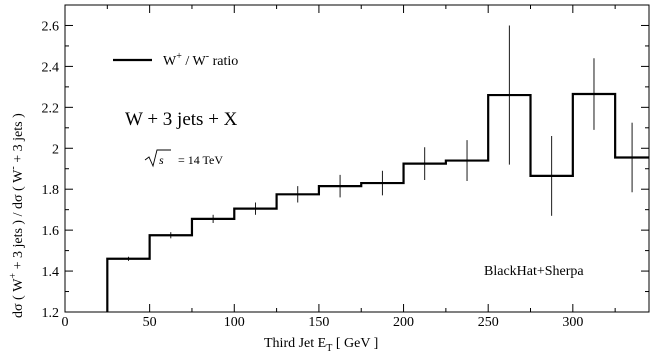 The height and width of the screenshot is (358, 650). What do you see at coordinates (51, 231) in the screenshot?
I see `y-tick-label: 1.6` at bounding box center [51, 231].